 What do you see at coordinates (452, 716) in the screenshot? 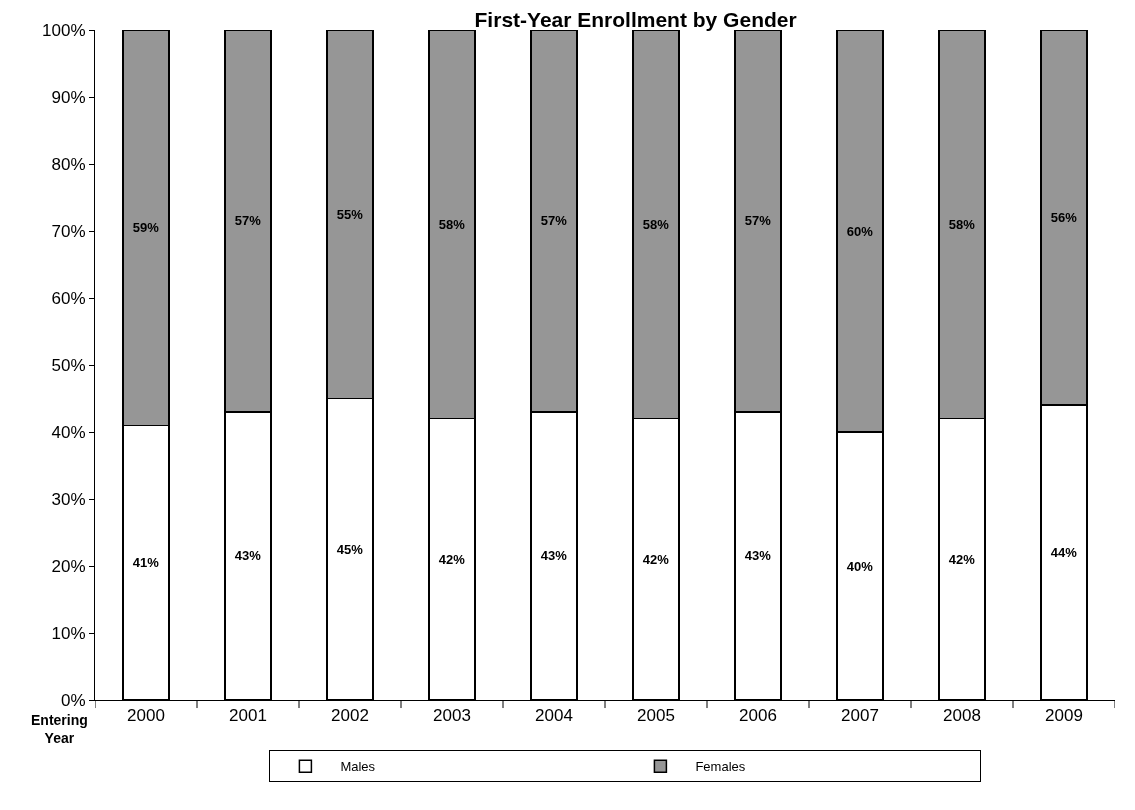
I see `x-tick-label: 2003` at bounding box center [452, 716].